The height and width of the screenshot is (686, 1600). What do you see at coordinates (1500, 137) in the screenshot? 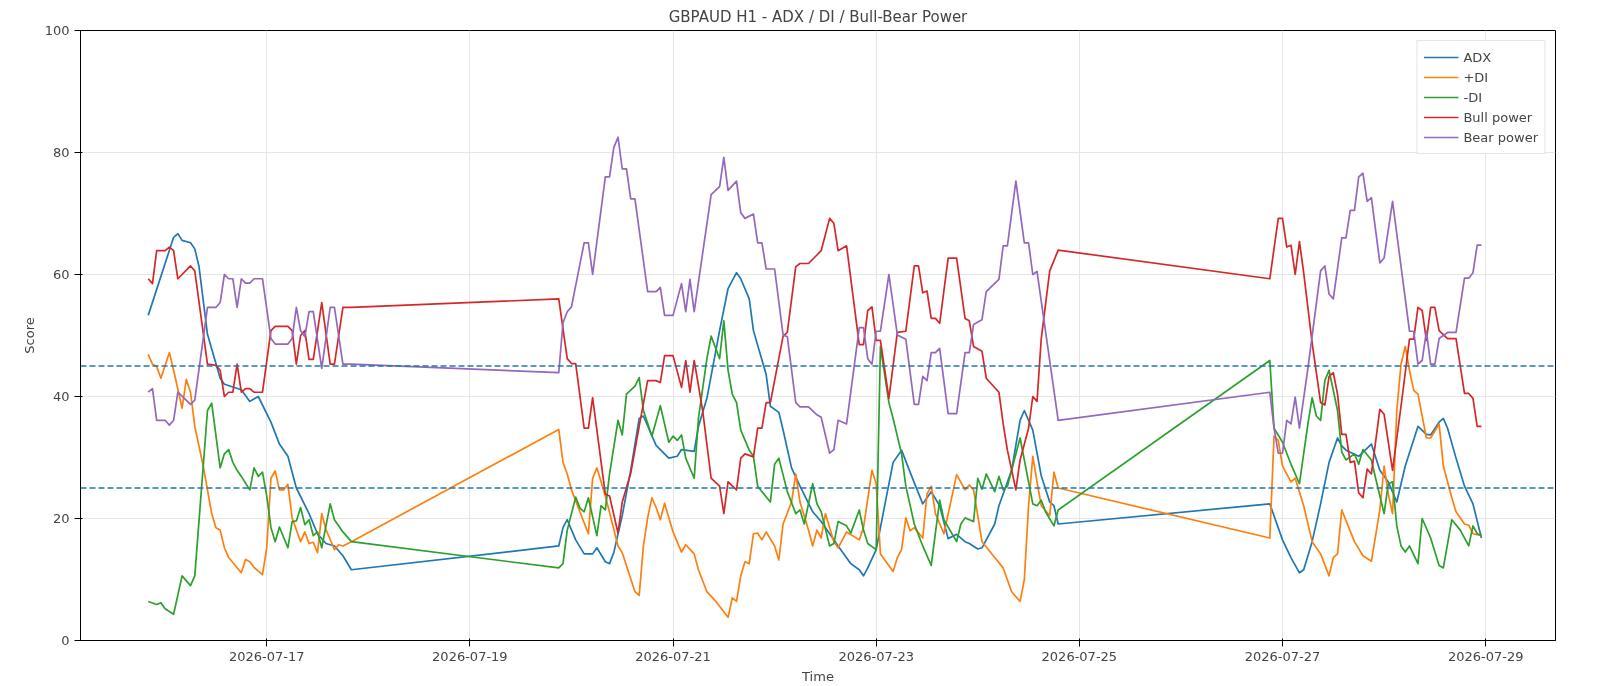
I see `legend-label: Bear power` at bounding box center [1500, 137].